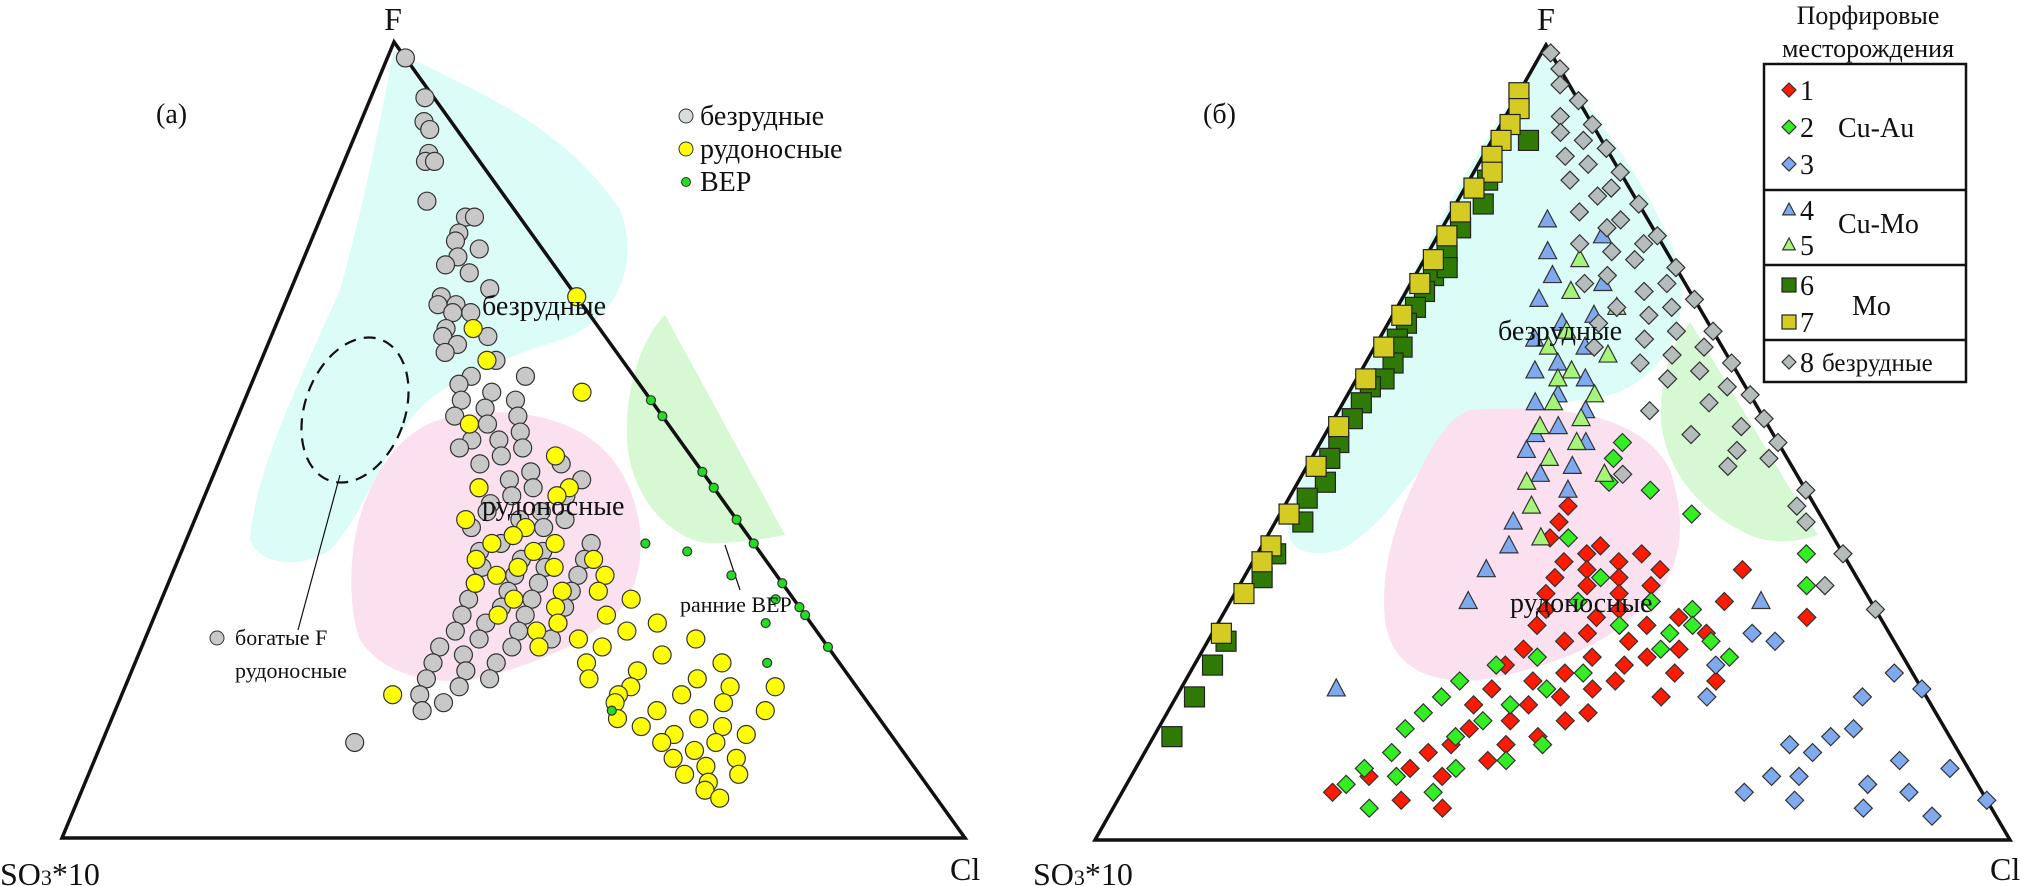  I want to click on annotation-rich-f-line2: рудоносные, so click(291, 670).